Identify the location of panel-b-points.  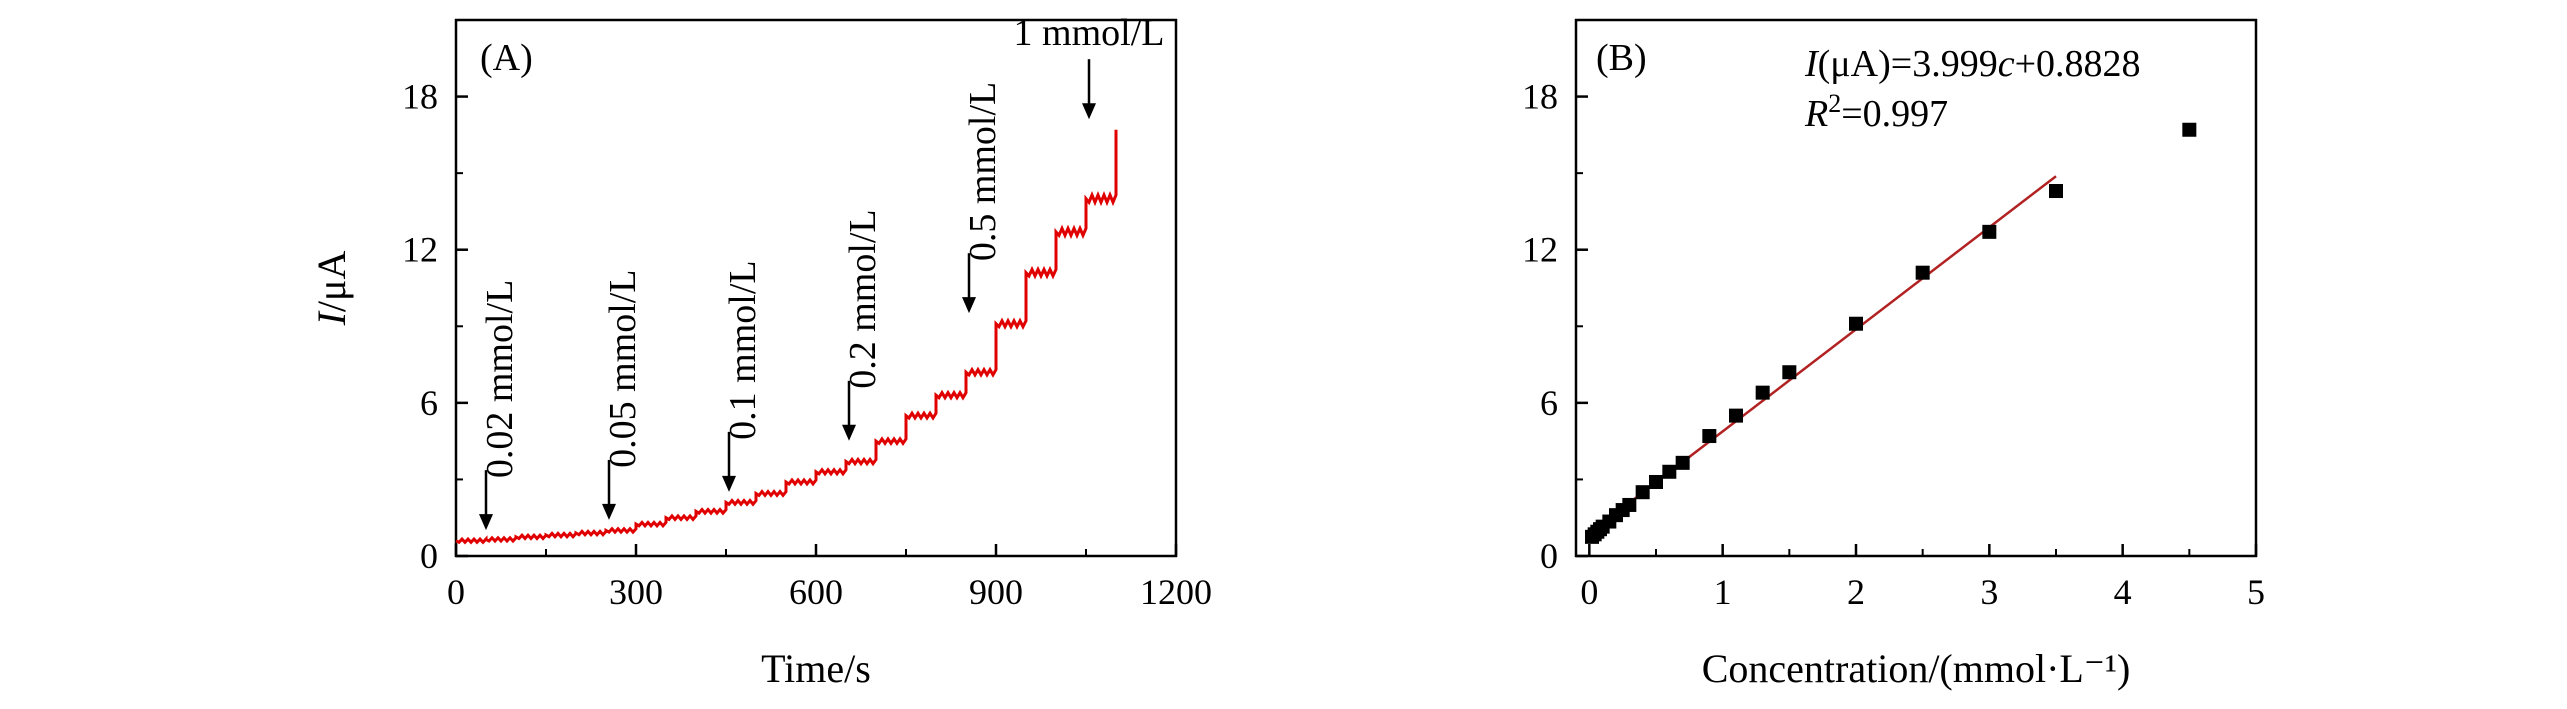
(1891, 333).